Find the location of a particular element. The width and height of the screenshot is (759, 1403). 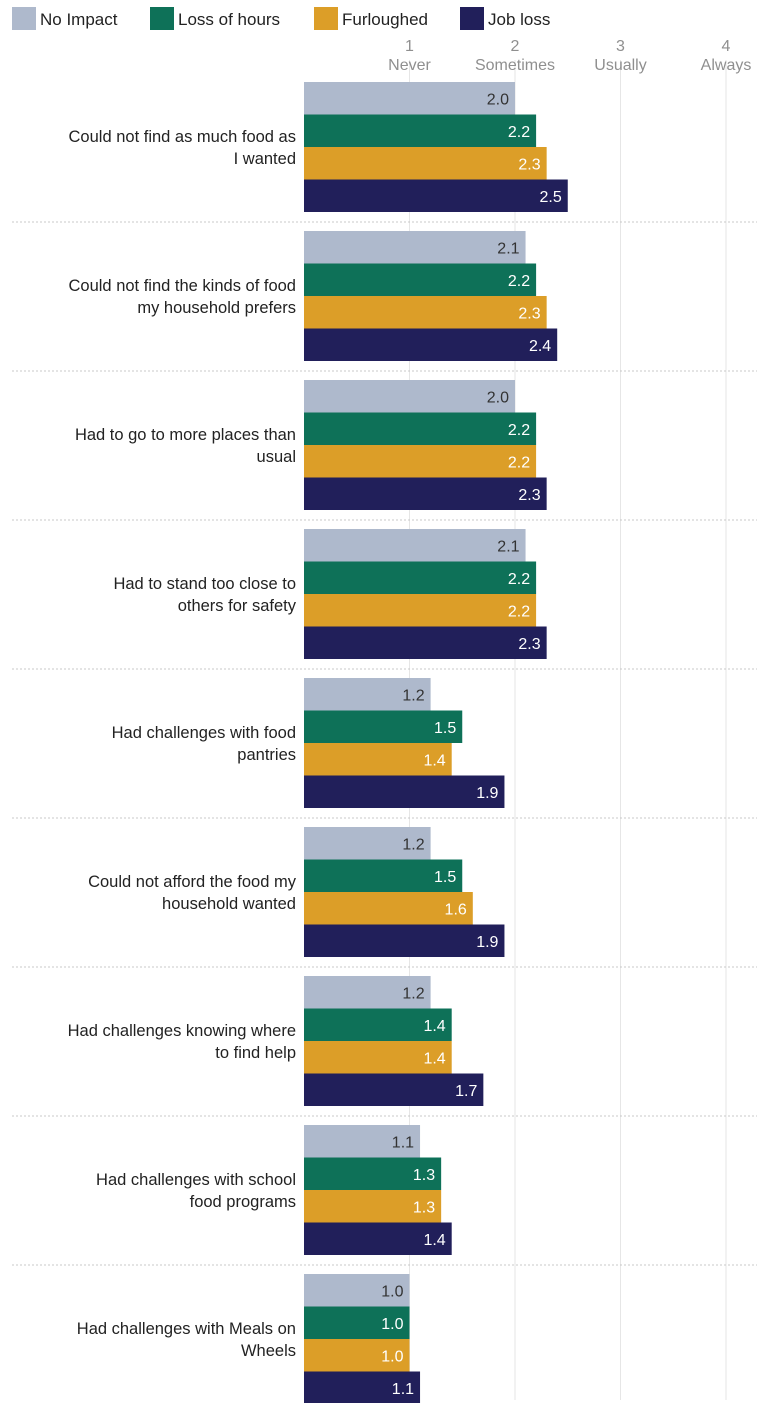

category-label: my household prefers is located at coordinates (216, 308).